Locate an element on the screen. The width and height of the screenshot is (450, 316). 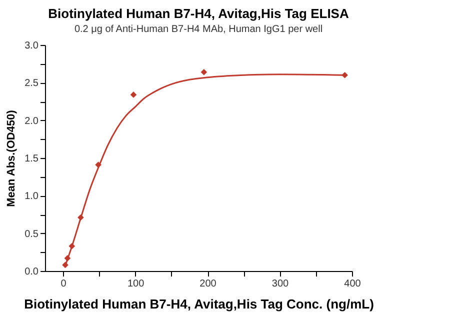
y-tick-label: 1.5 is located at coordinates (31, 159).